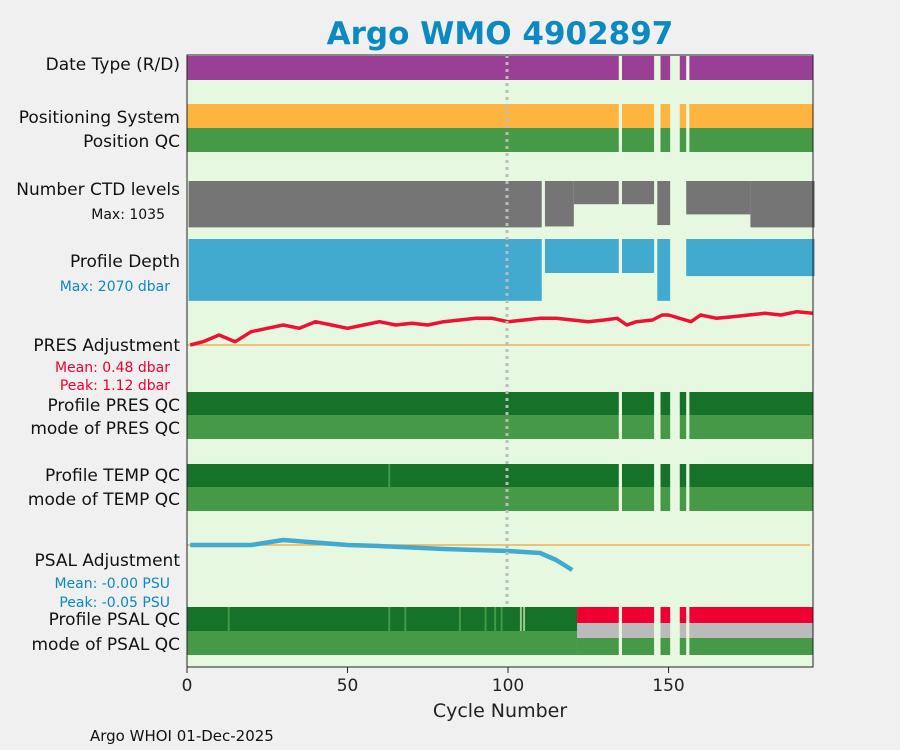 This screenshot has height=750, width=900. What do you see at coordinates (112, 368) in the screenshot?
I see `pres-mean: Mean: 0.48 dbar` at bounding box center [112, 368].